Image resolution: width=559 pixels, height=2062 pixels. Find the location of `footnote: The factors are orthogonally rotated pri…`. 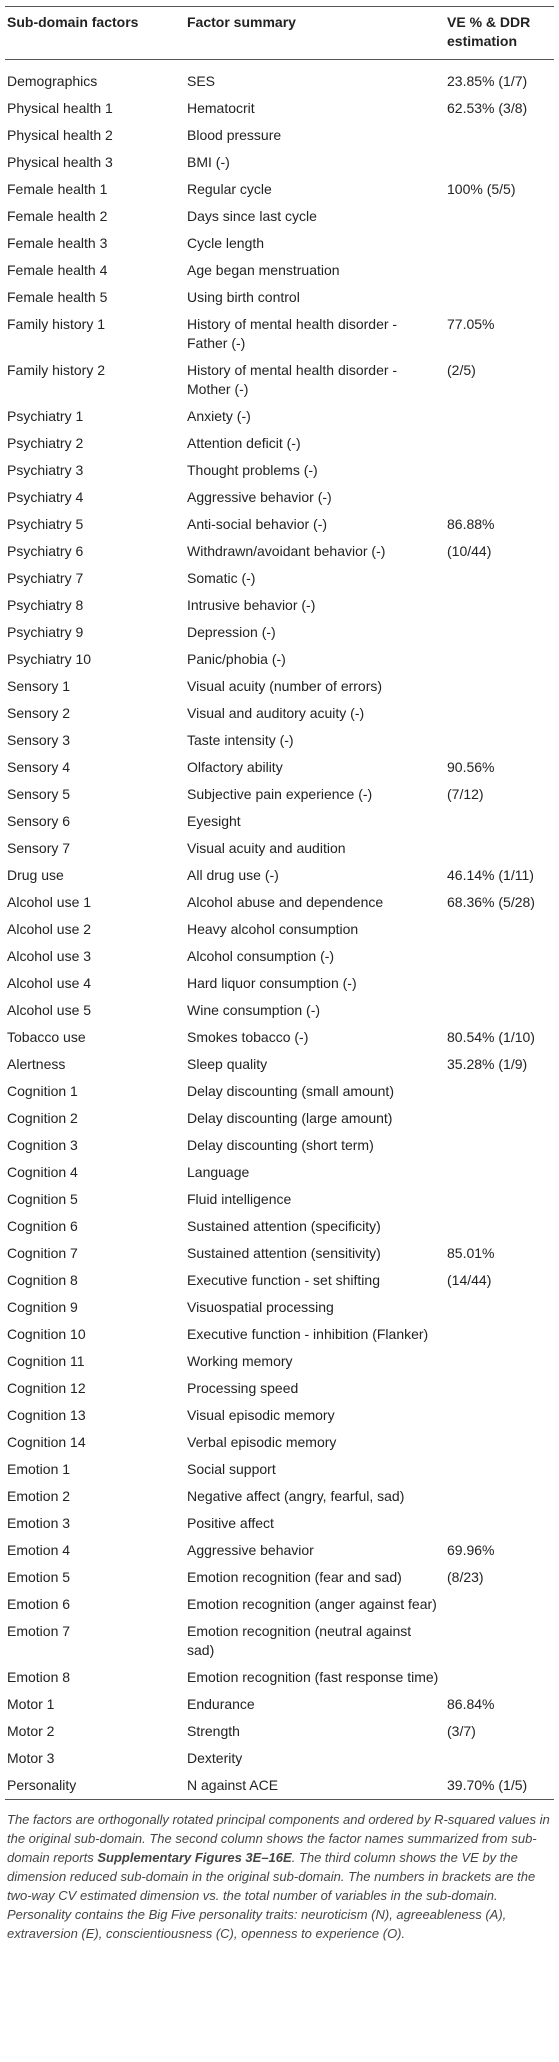

footnote: The factors are orthogonally rotated pri… is located at coordinates (279, 1876).